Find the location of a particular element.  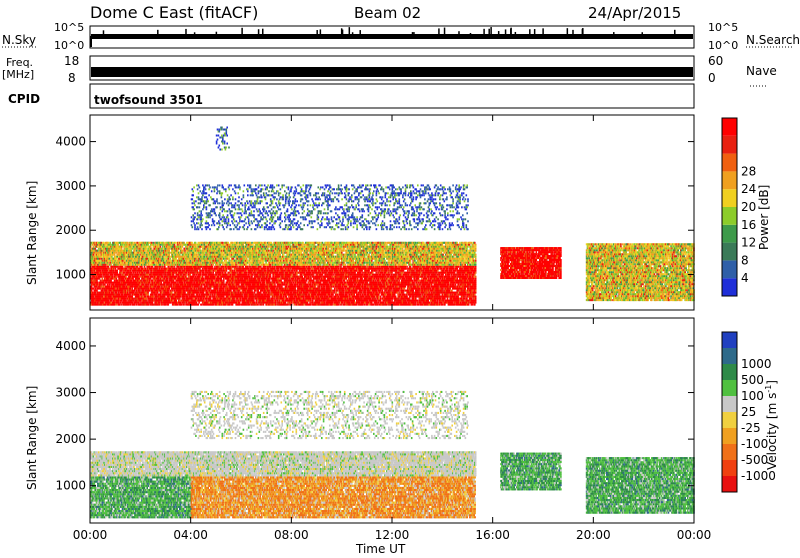

nave-tick-bottom: 0 is located at coordinates (712, 78).